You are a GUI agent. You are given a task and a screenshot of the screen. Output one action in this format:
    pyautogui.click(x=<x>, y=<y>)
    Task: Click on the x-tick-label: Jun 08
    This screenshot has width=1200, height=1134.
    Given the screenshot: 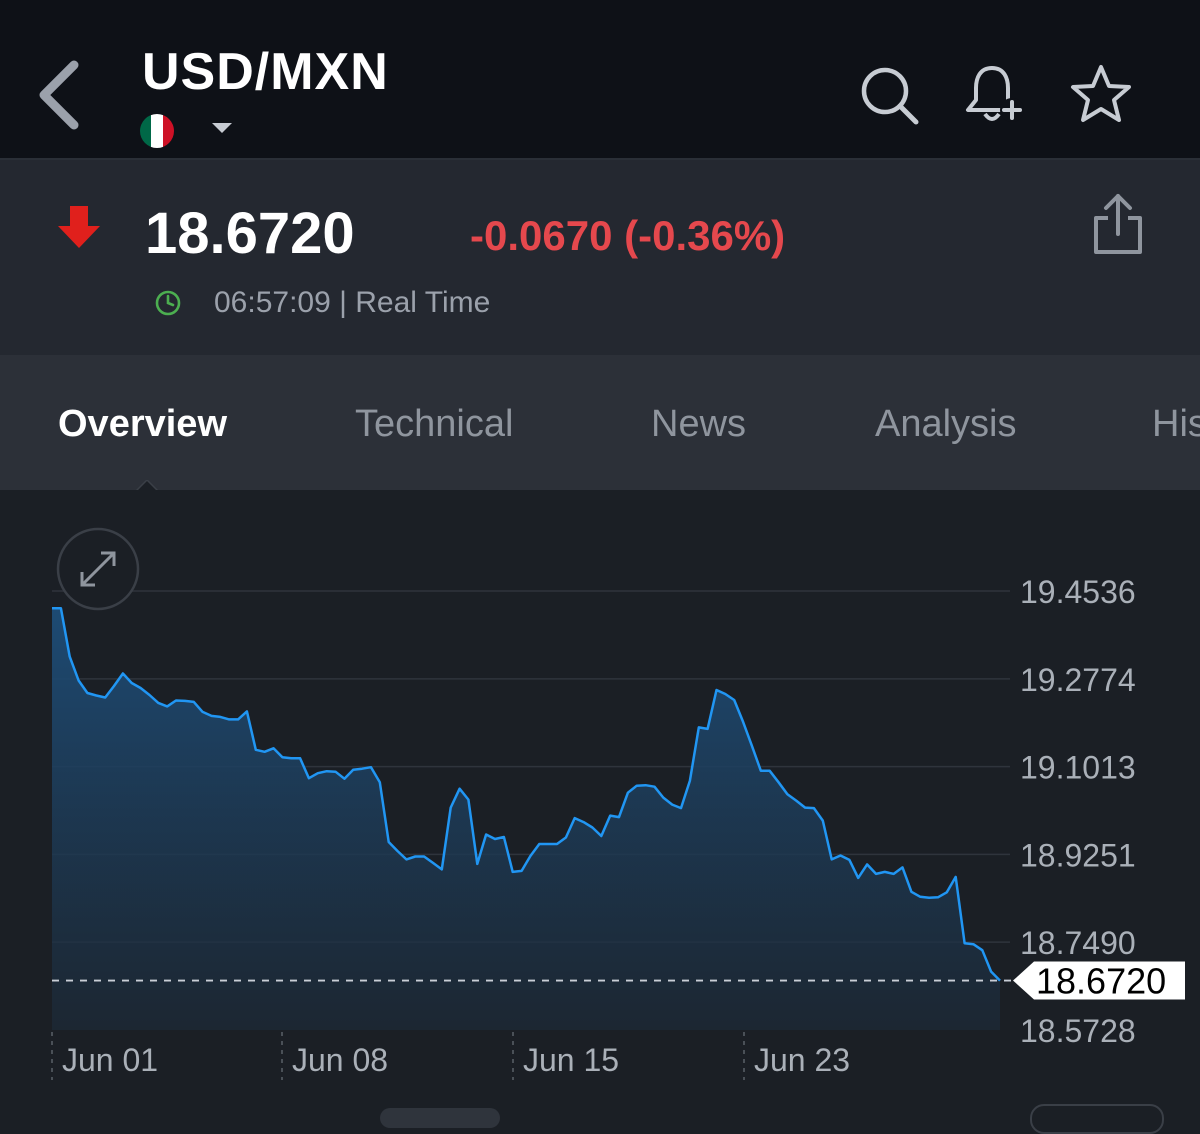 What is the action you would take?
    pyautogui.click(x=340, y=1060)
    